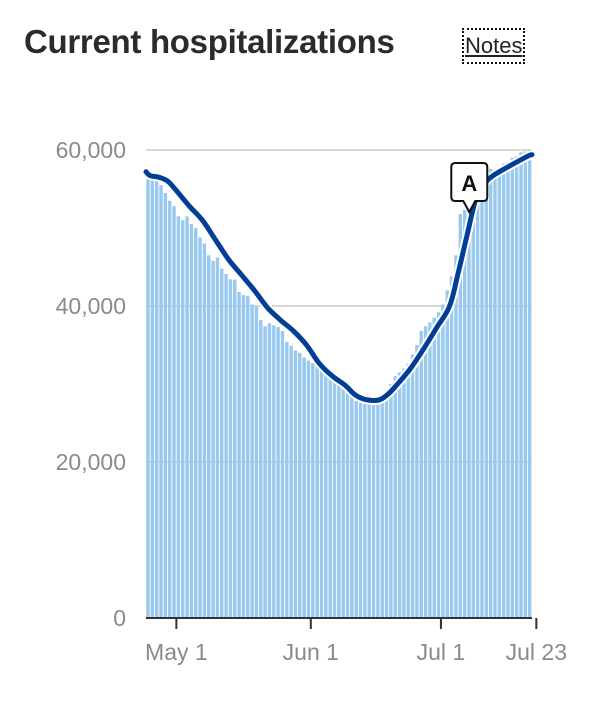  I want to click on page-title: Current hospitalizations, so click(209, 41).